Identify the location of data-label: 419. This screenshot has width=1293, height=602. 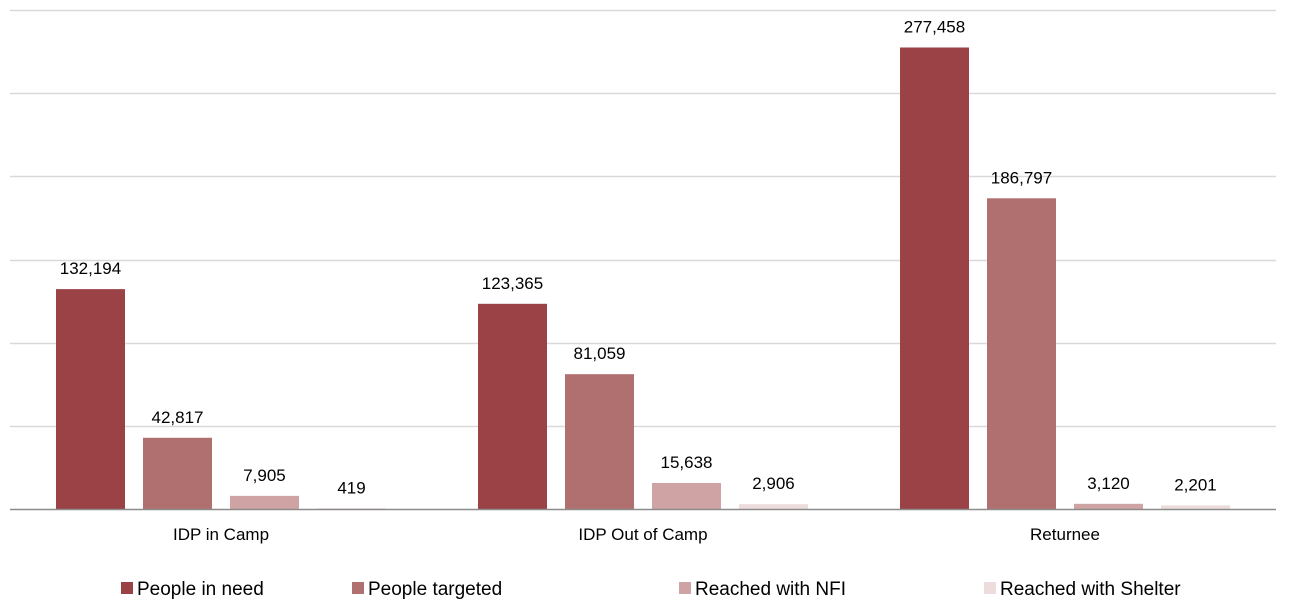
(351, 487).